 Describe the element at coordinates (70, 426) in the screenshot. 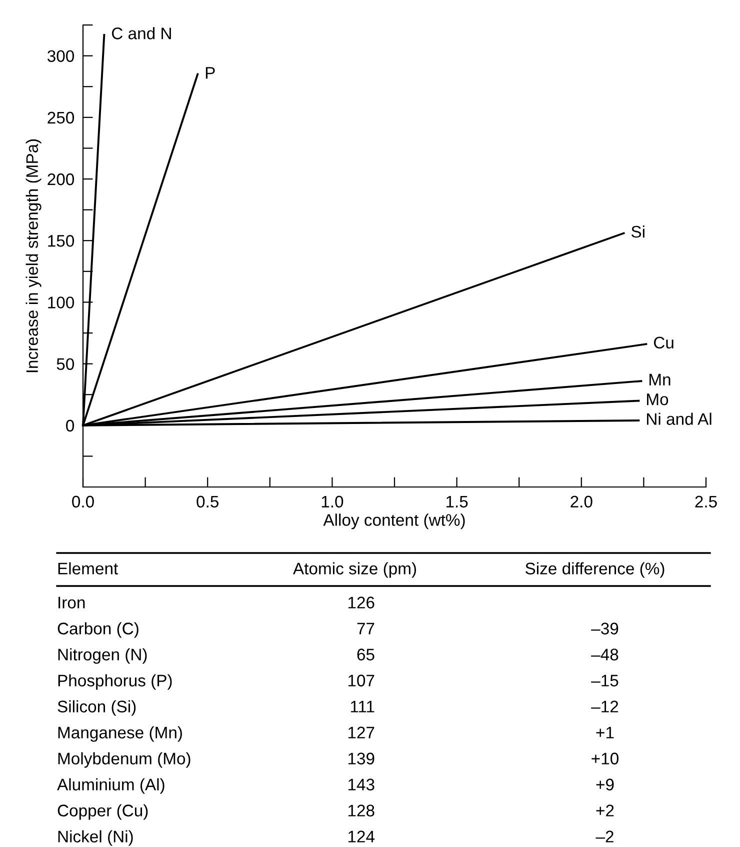

I see `y-tick-label: 0` at that location.